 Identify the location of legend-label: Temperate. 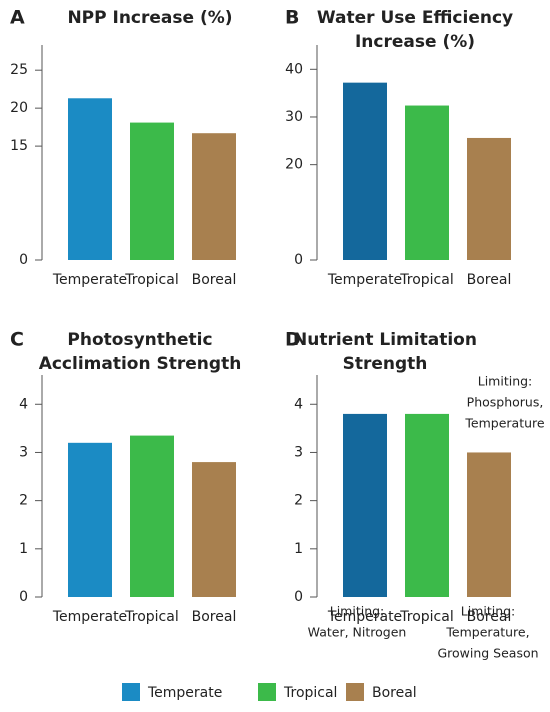
(184, 693).